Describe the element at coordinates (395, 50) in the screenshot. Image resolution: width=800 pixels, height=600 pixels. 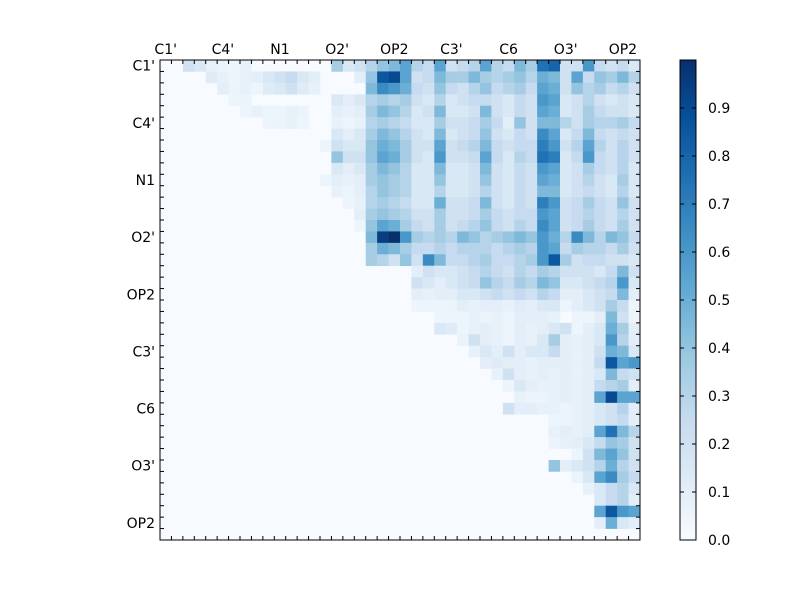
I see `x-tick-labels: C1' C4' N1 O2' OP2 C3' C6 O3' OP2` at that location.